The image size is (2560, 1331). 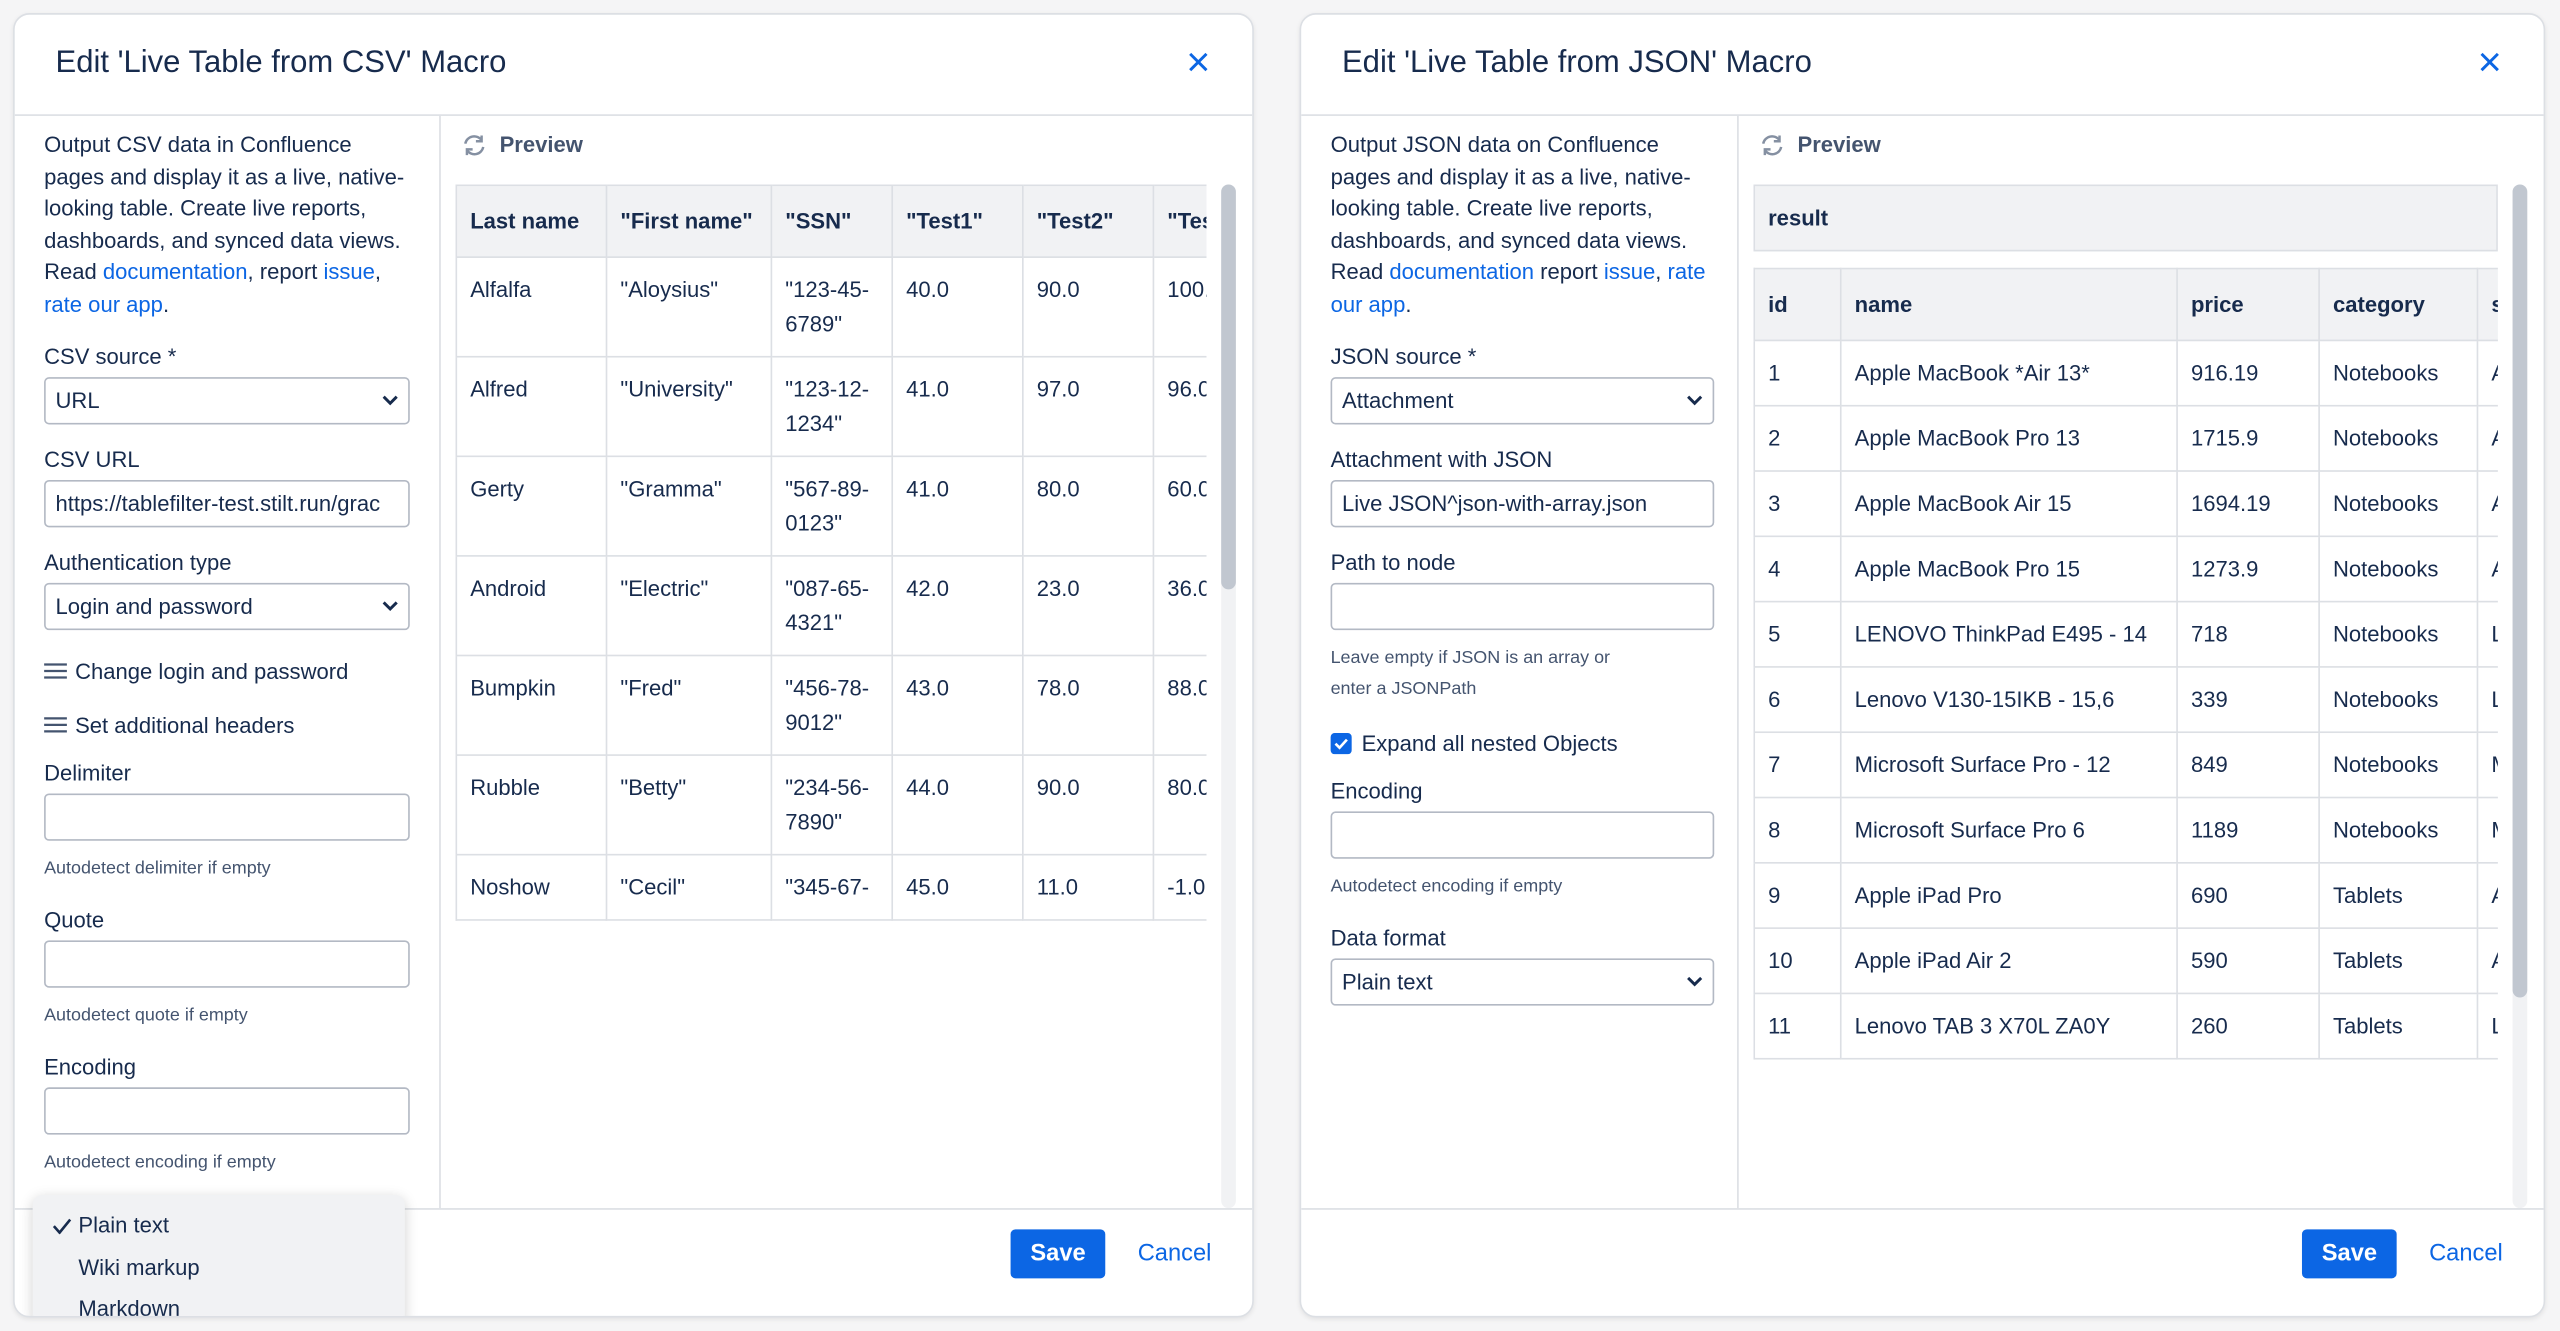 What do you see at coordinates (2398, 304) in the screenshot?
I see `column-header: category` at bounding box center [2398, 304].